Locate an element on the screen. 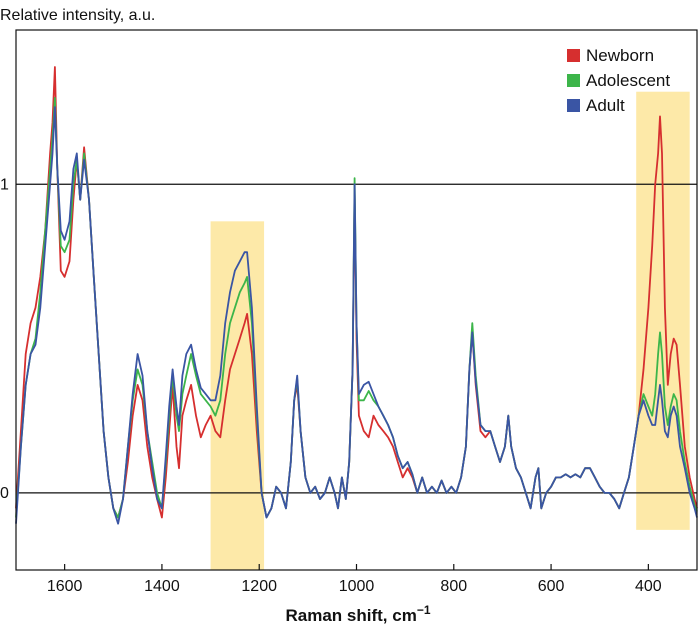 This screenshot has height=630, width=700. y-tick-label-1: 1 is located at coordinates (4, 184).